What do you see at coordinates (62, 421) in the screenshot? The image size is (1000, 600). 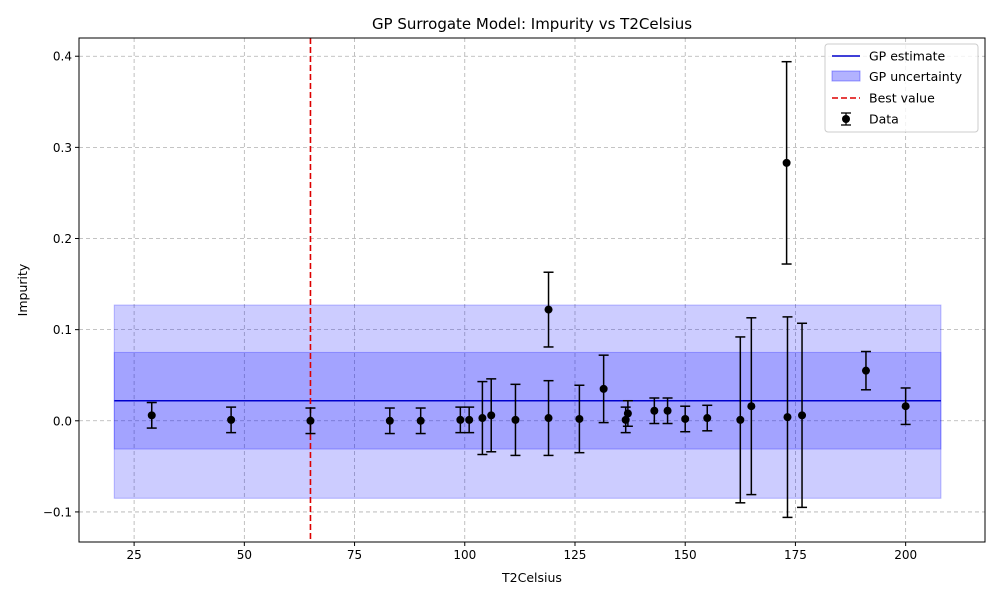 I see `y-tick-label: 0.0` at bounding box center [62, 421].